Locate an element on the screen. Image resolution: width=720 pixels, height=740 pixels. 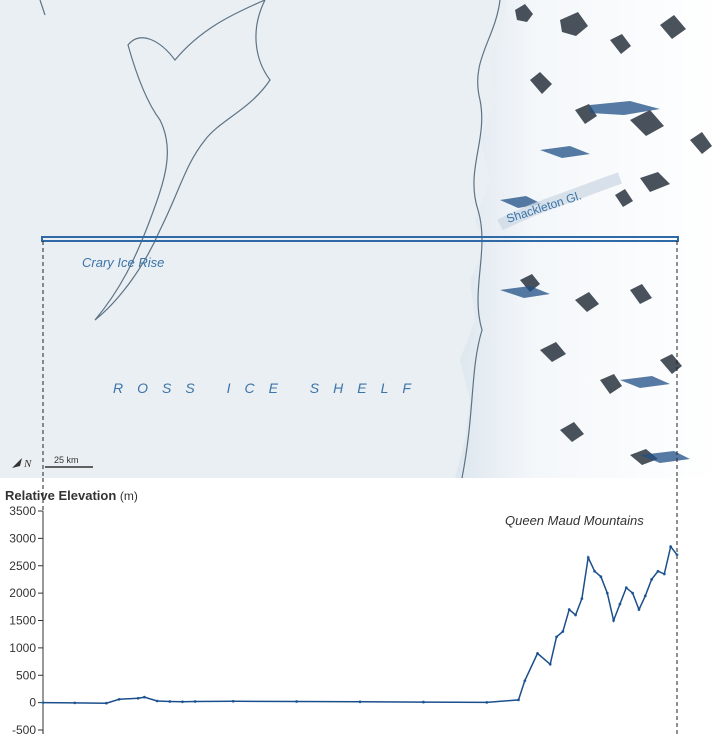
north-label: N is located at coordinates (27, 464).